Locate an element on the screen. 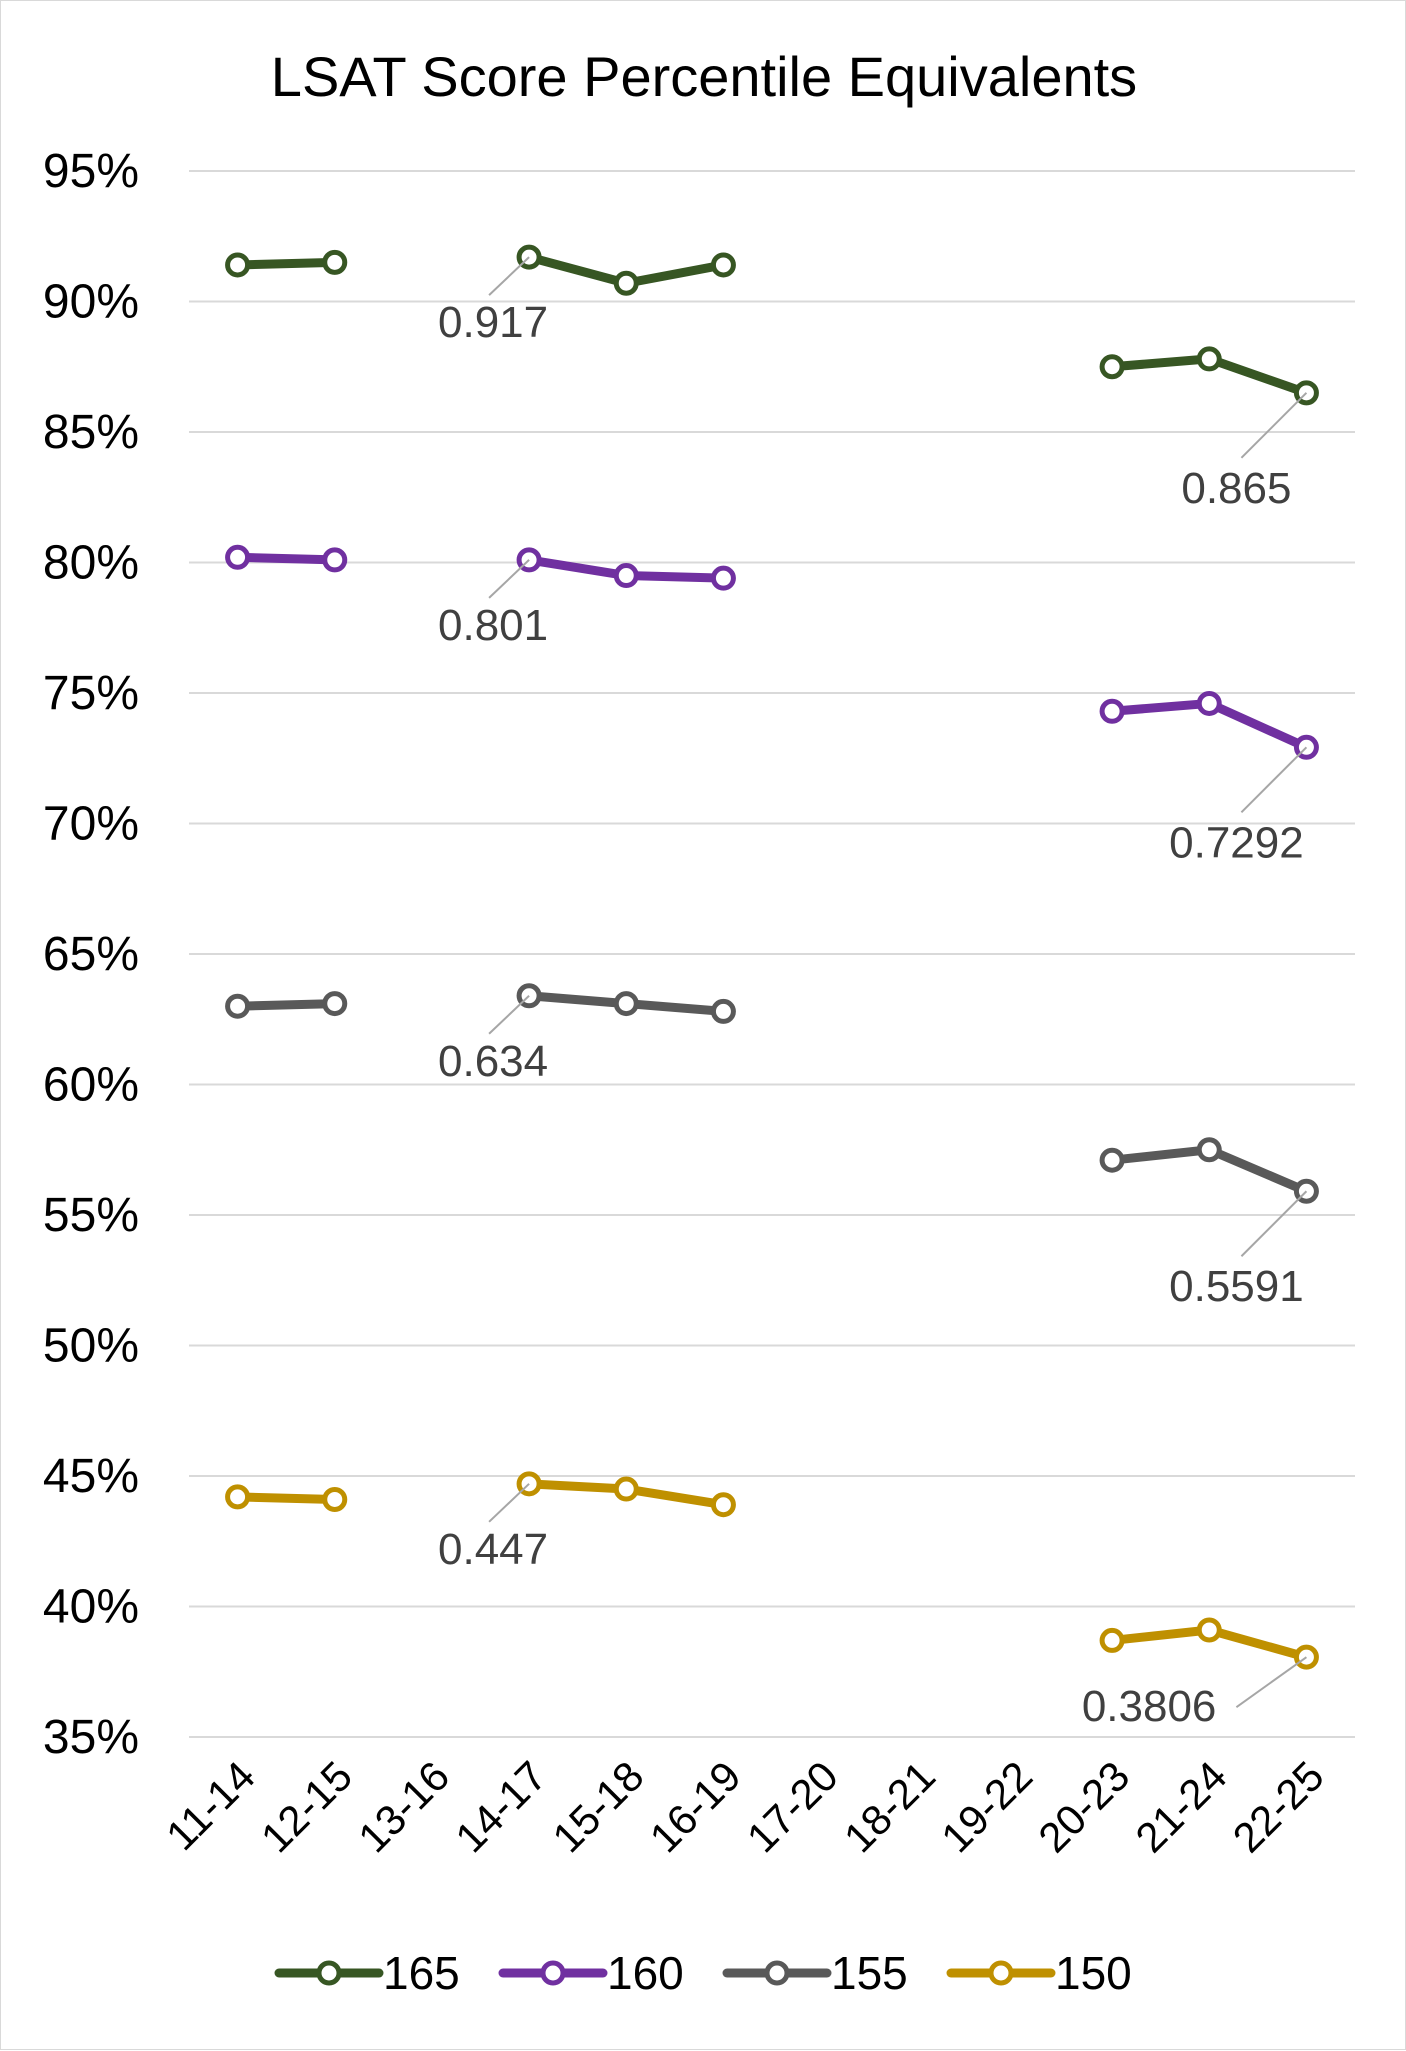 The width and height of the screenshot is (1406, 2051). y-tick-label: 50% is located at coordinates (91, 1346).